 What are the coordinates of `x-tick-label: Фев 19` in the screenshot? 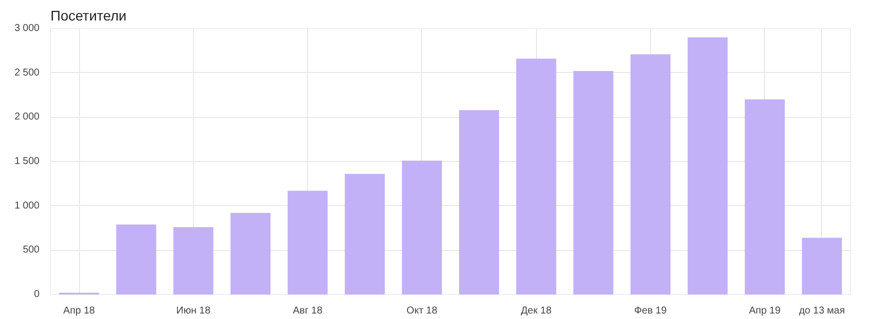 It's located at (651, 311).